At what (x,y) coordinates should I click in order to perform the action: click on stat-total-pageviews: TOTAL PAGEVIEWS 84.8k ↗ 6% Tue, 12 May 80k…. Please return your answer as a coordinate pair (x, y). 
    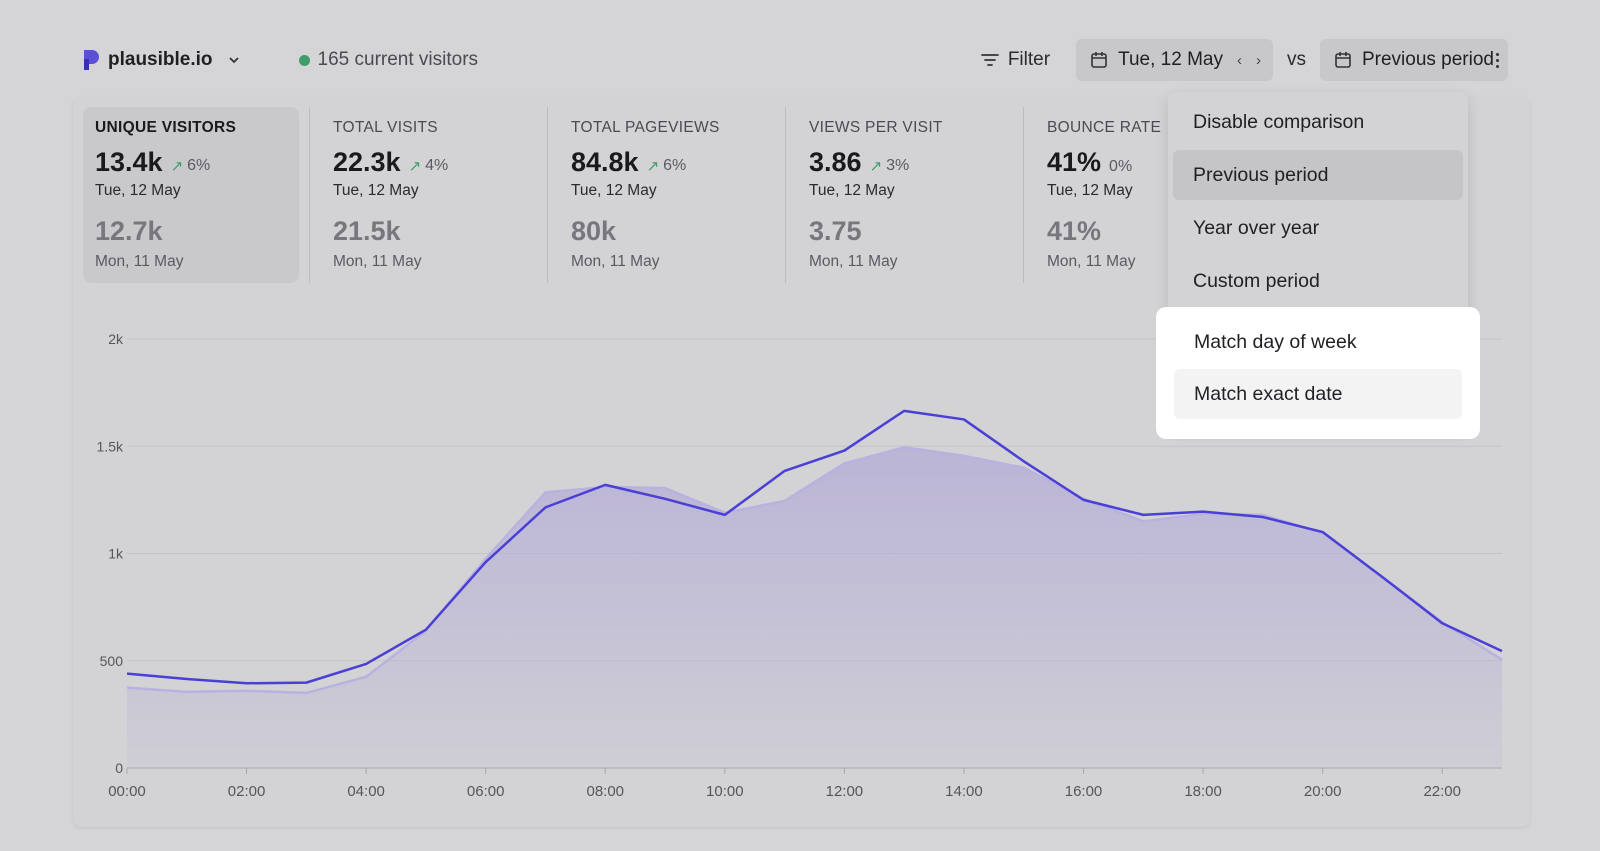
    Looking at the image, I should click on (661, 195).